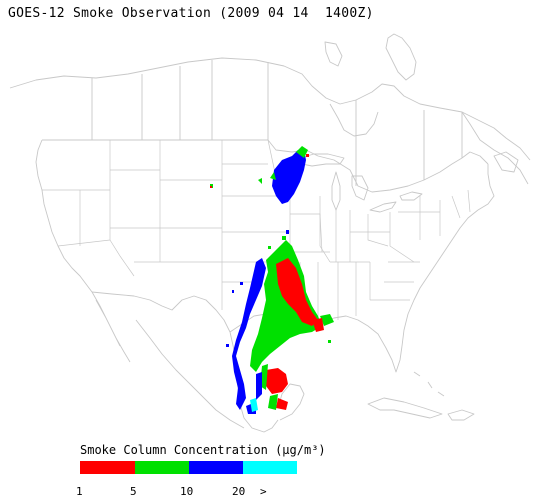 Image resolution: width=540 pixels, height=504 pixels. I want to click on lake-michigan, so click(336, 191).